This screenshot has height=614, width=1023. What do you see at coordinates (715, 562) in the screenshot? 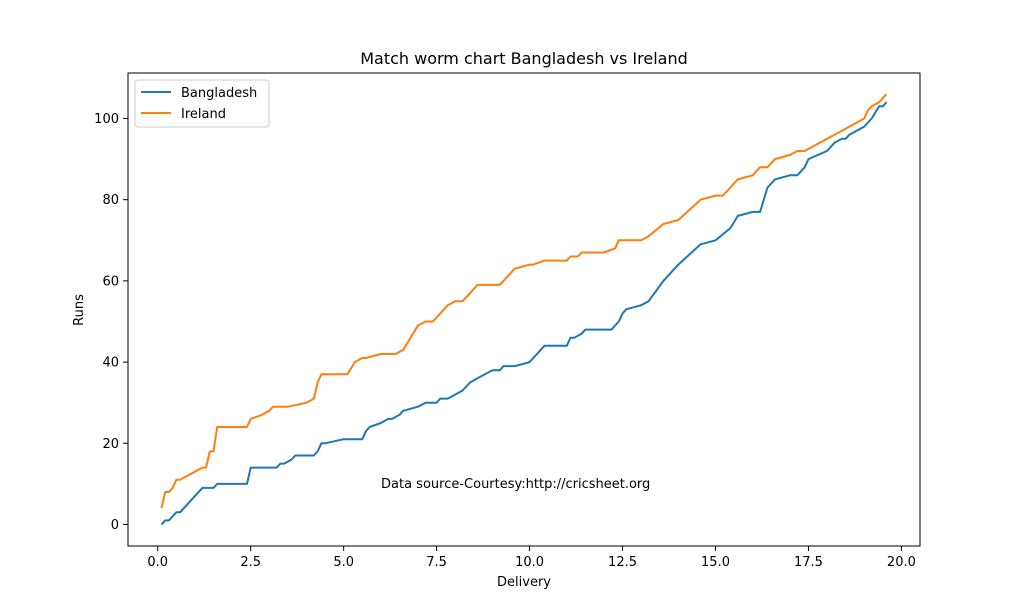
I see `x-tick-label: 15.0` at bounding box center [715, 562].